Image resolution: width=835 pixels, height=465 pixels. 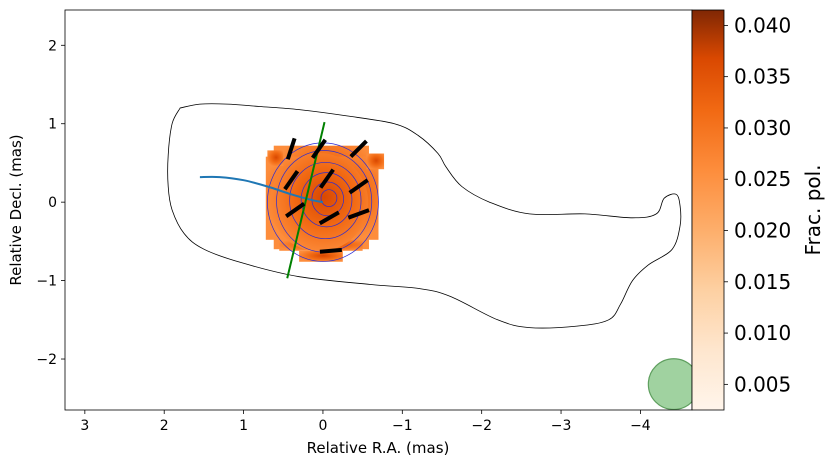 What do you see at coordinates (16, 209) in the screenshot?
I see `y-axis-label: Relative Decl. (mas)` at bounding box center [16, 209].